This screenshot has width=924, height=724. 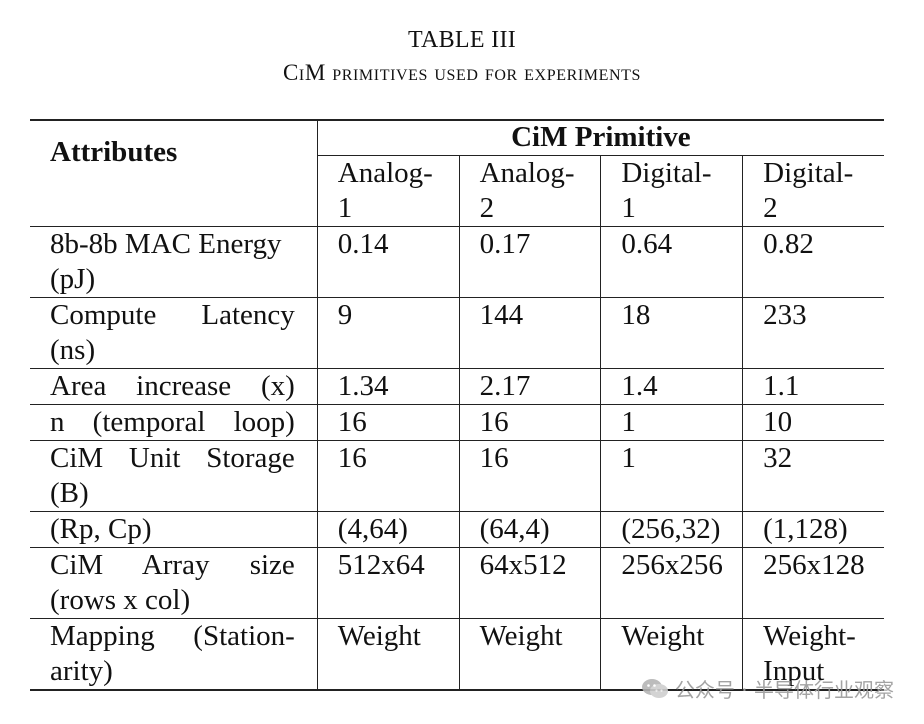 I want to click on table-cell: 233, so click(x=813, y=333).